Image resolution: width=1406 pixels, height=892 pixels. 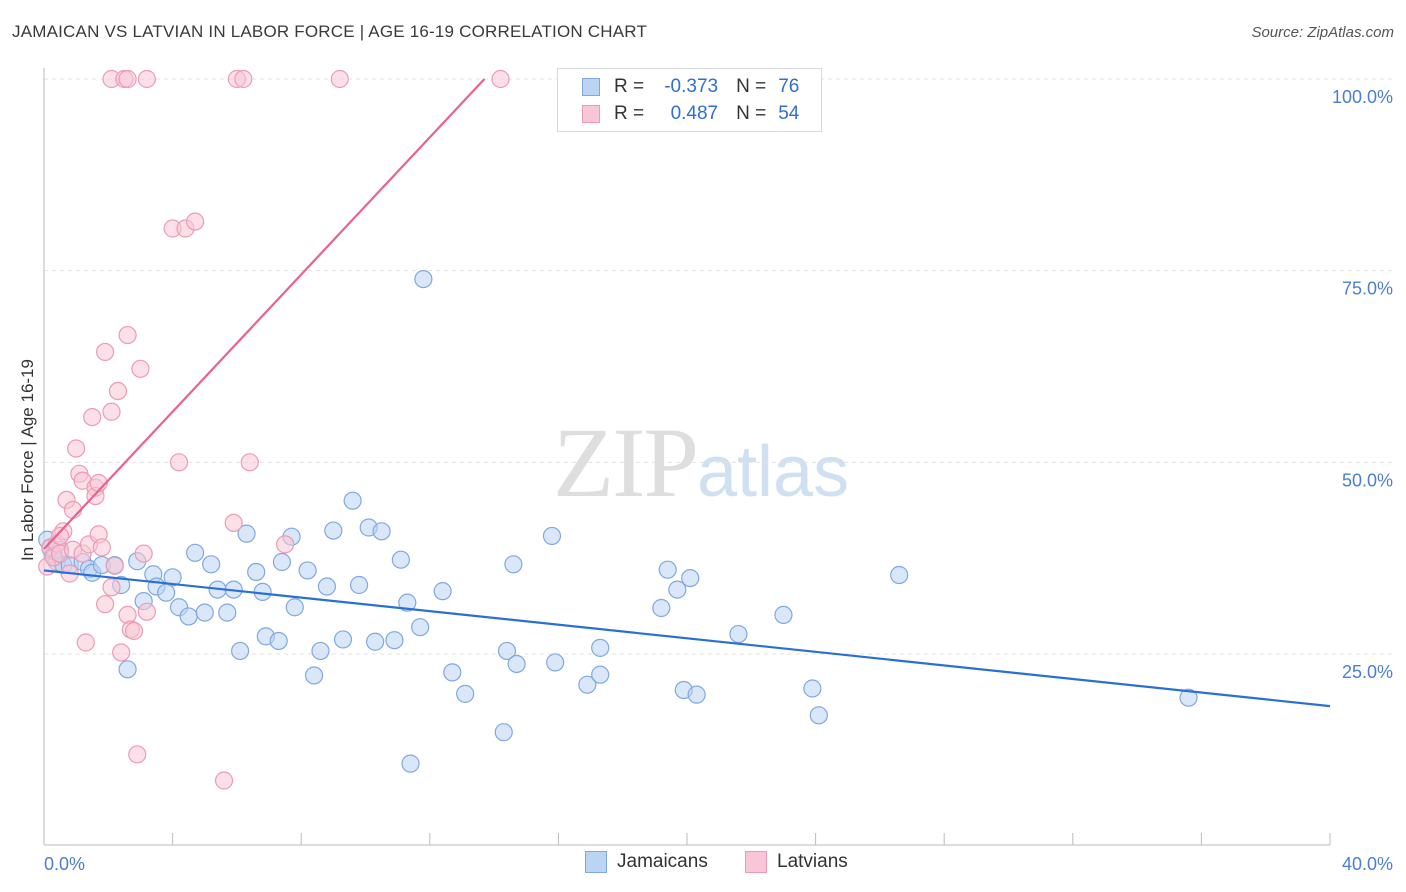 What do you see at coordinates (691, 86) in the screenshot?
I see `jamaicans-r-value: -0.373` at bounding box center [691, 86].